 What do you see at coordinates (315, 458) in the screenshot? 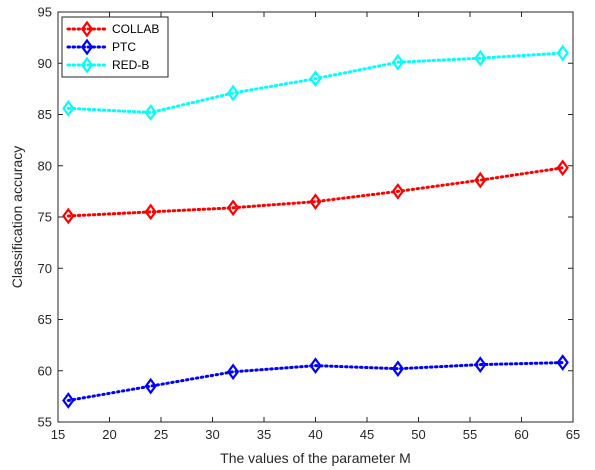
I see `x-axis-label: The values of the parameter M` at bounding box center [315, 458].